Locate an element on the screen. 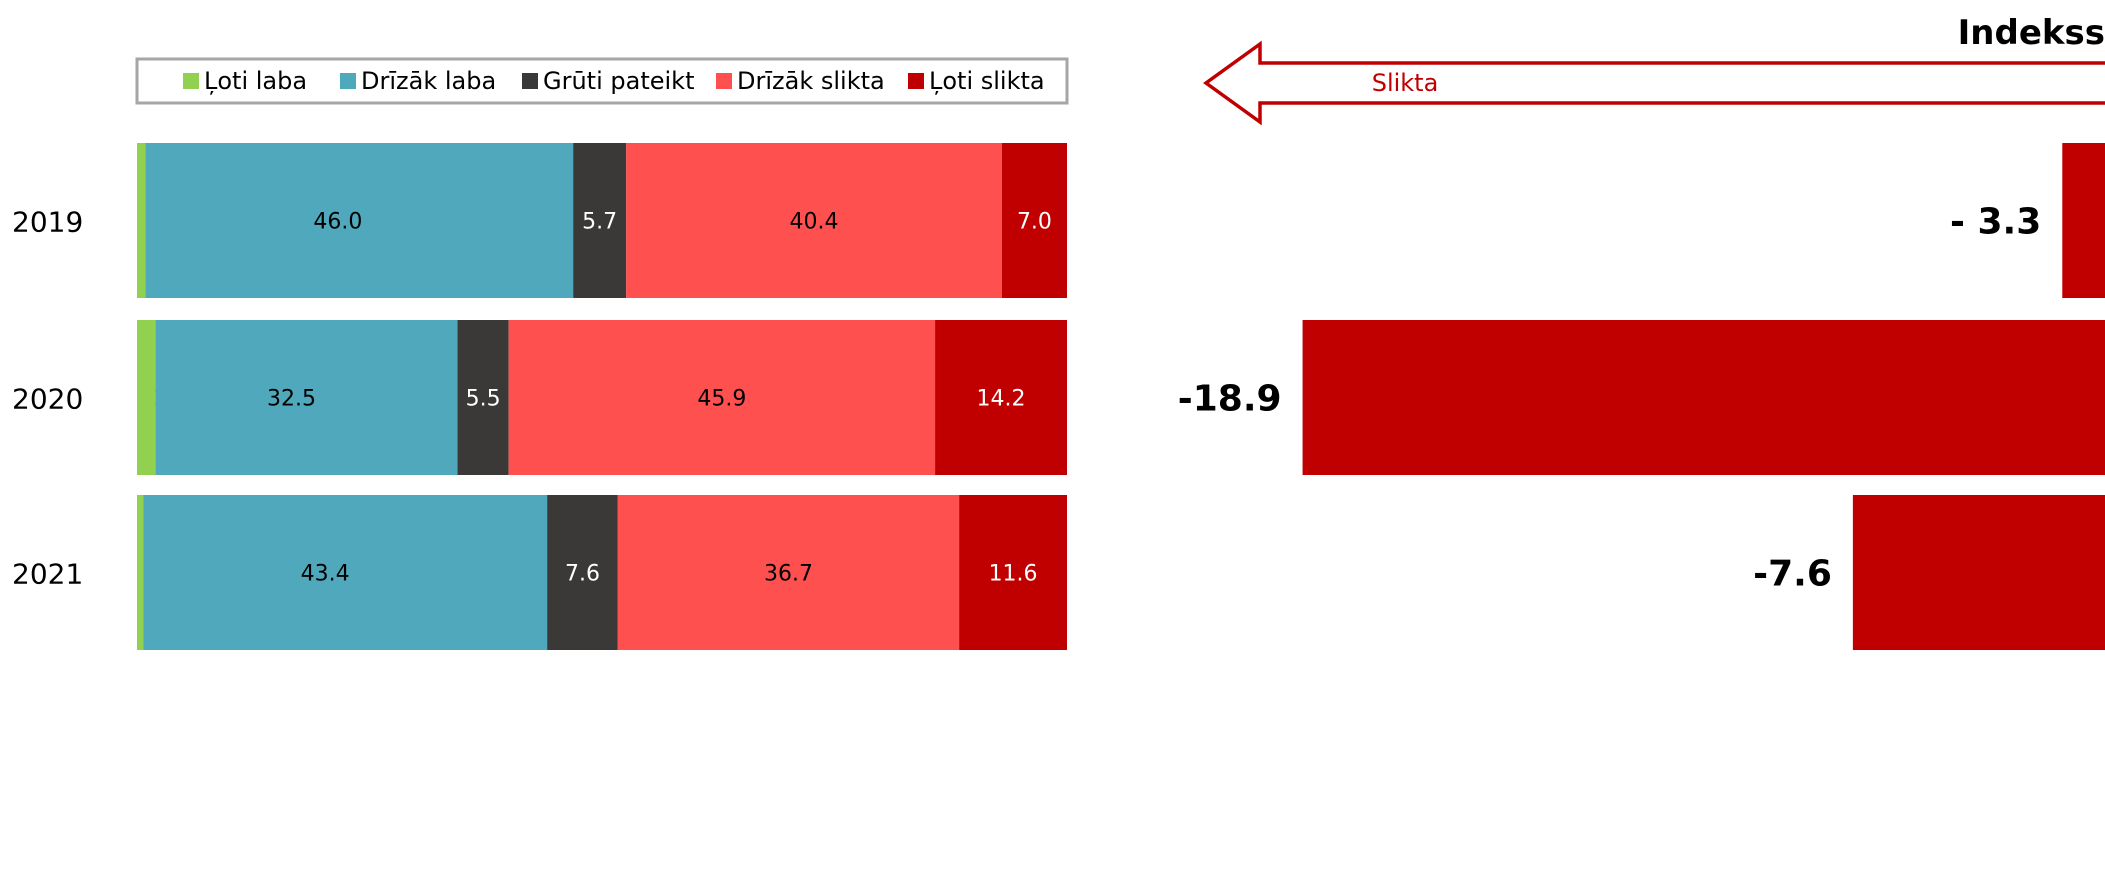 This screenshot has width=2105, height=871. legend-label-drizak-slikta: Drīzāk slikta is located at coordinates (811, 81).